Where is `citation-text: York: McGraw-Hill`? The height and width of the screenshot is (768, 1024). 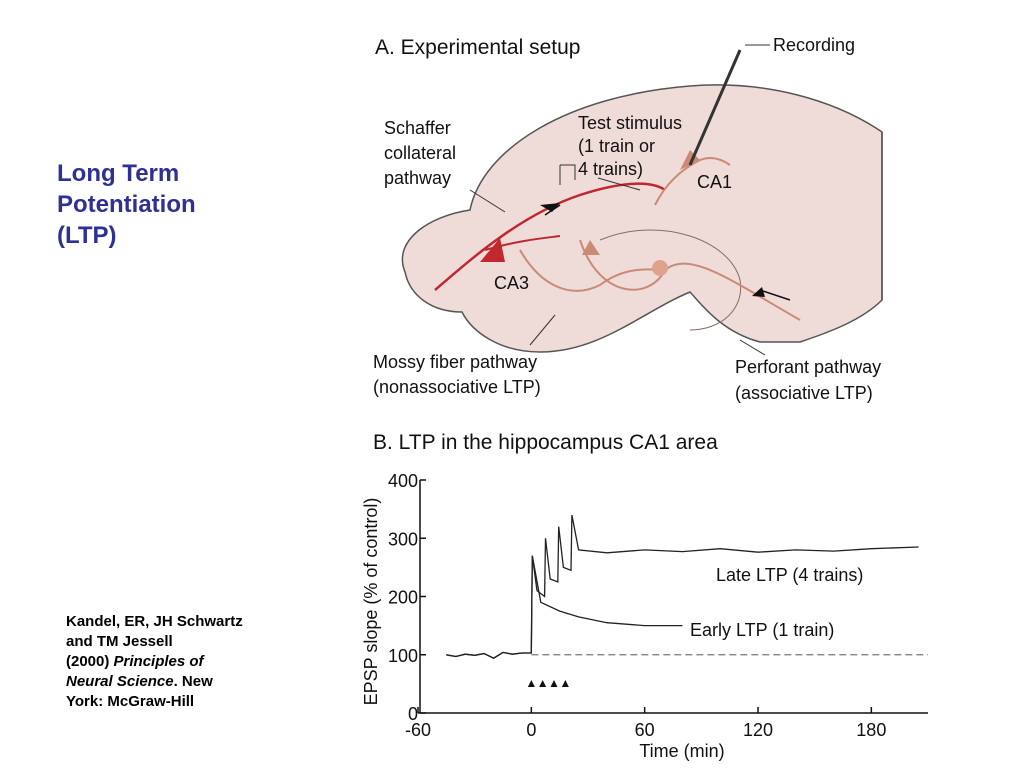 citation-text: York: McGraw-Hill is located at coordinates (130, 701).